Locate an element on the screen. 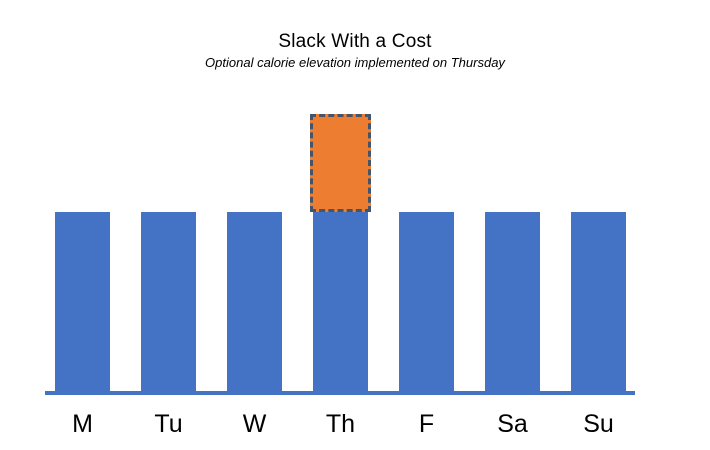 This screenshot has height=450, width=710. bar-column-tu is located at coordinates (168, 302).